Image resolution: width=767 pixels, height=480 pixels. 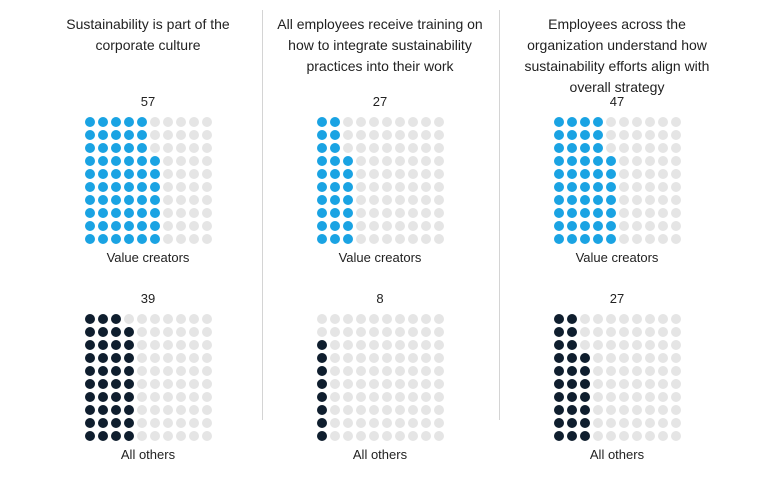 I want to click on waffle-block: 27 All others, so click(x=617, y=376).